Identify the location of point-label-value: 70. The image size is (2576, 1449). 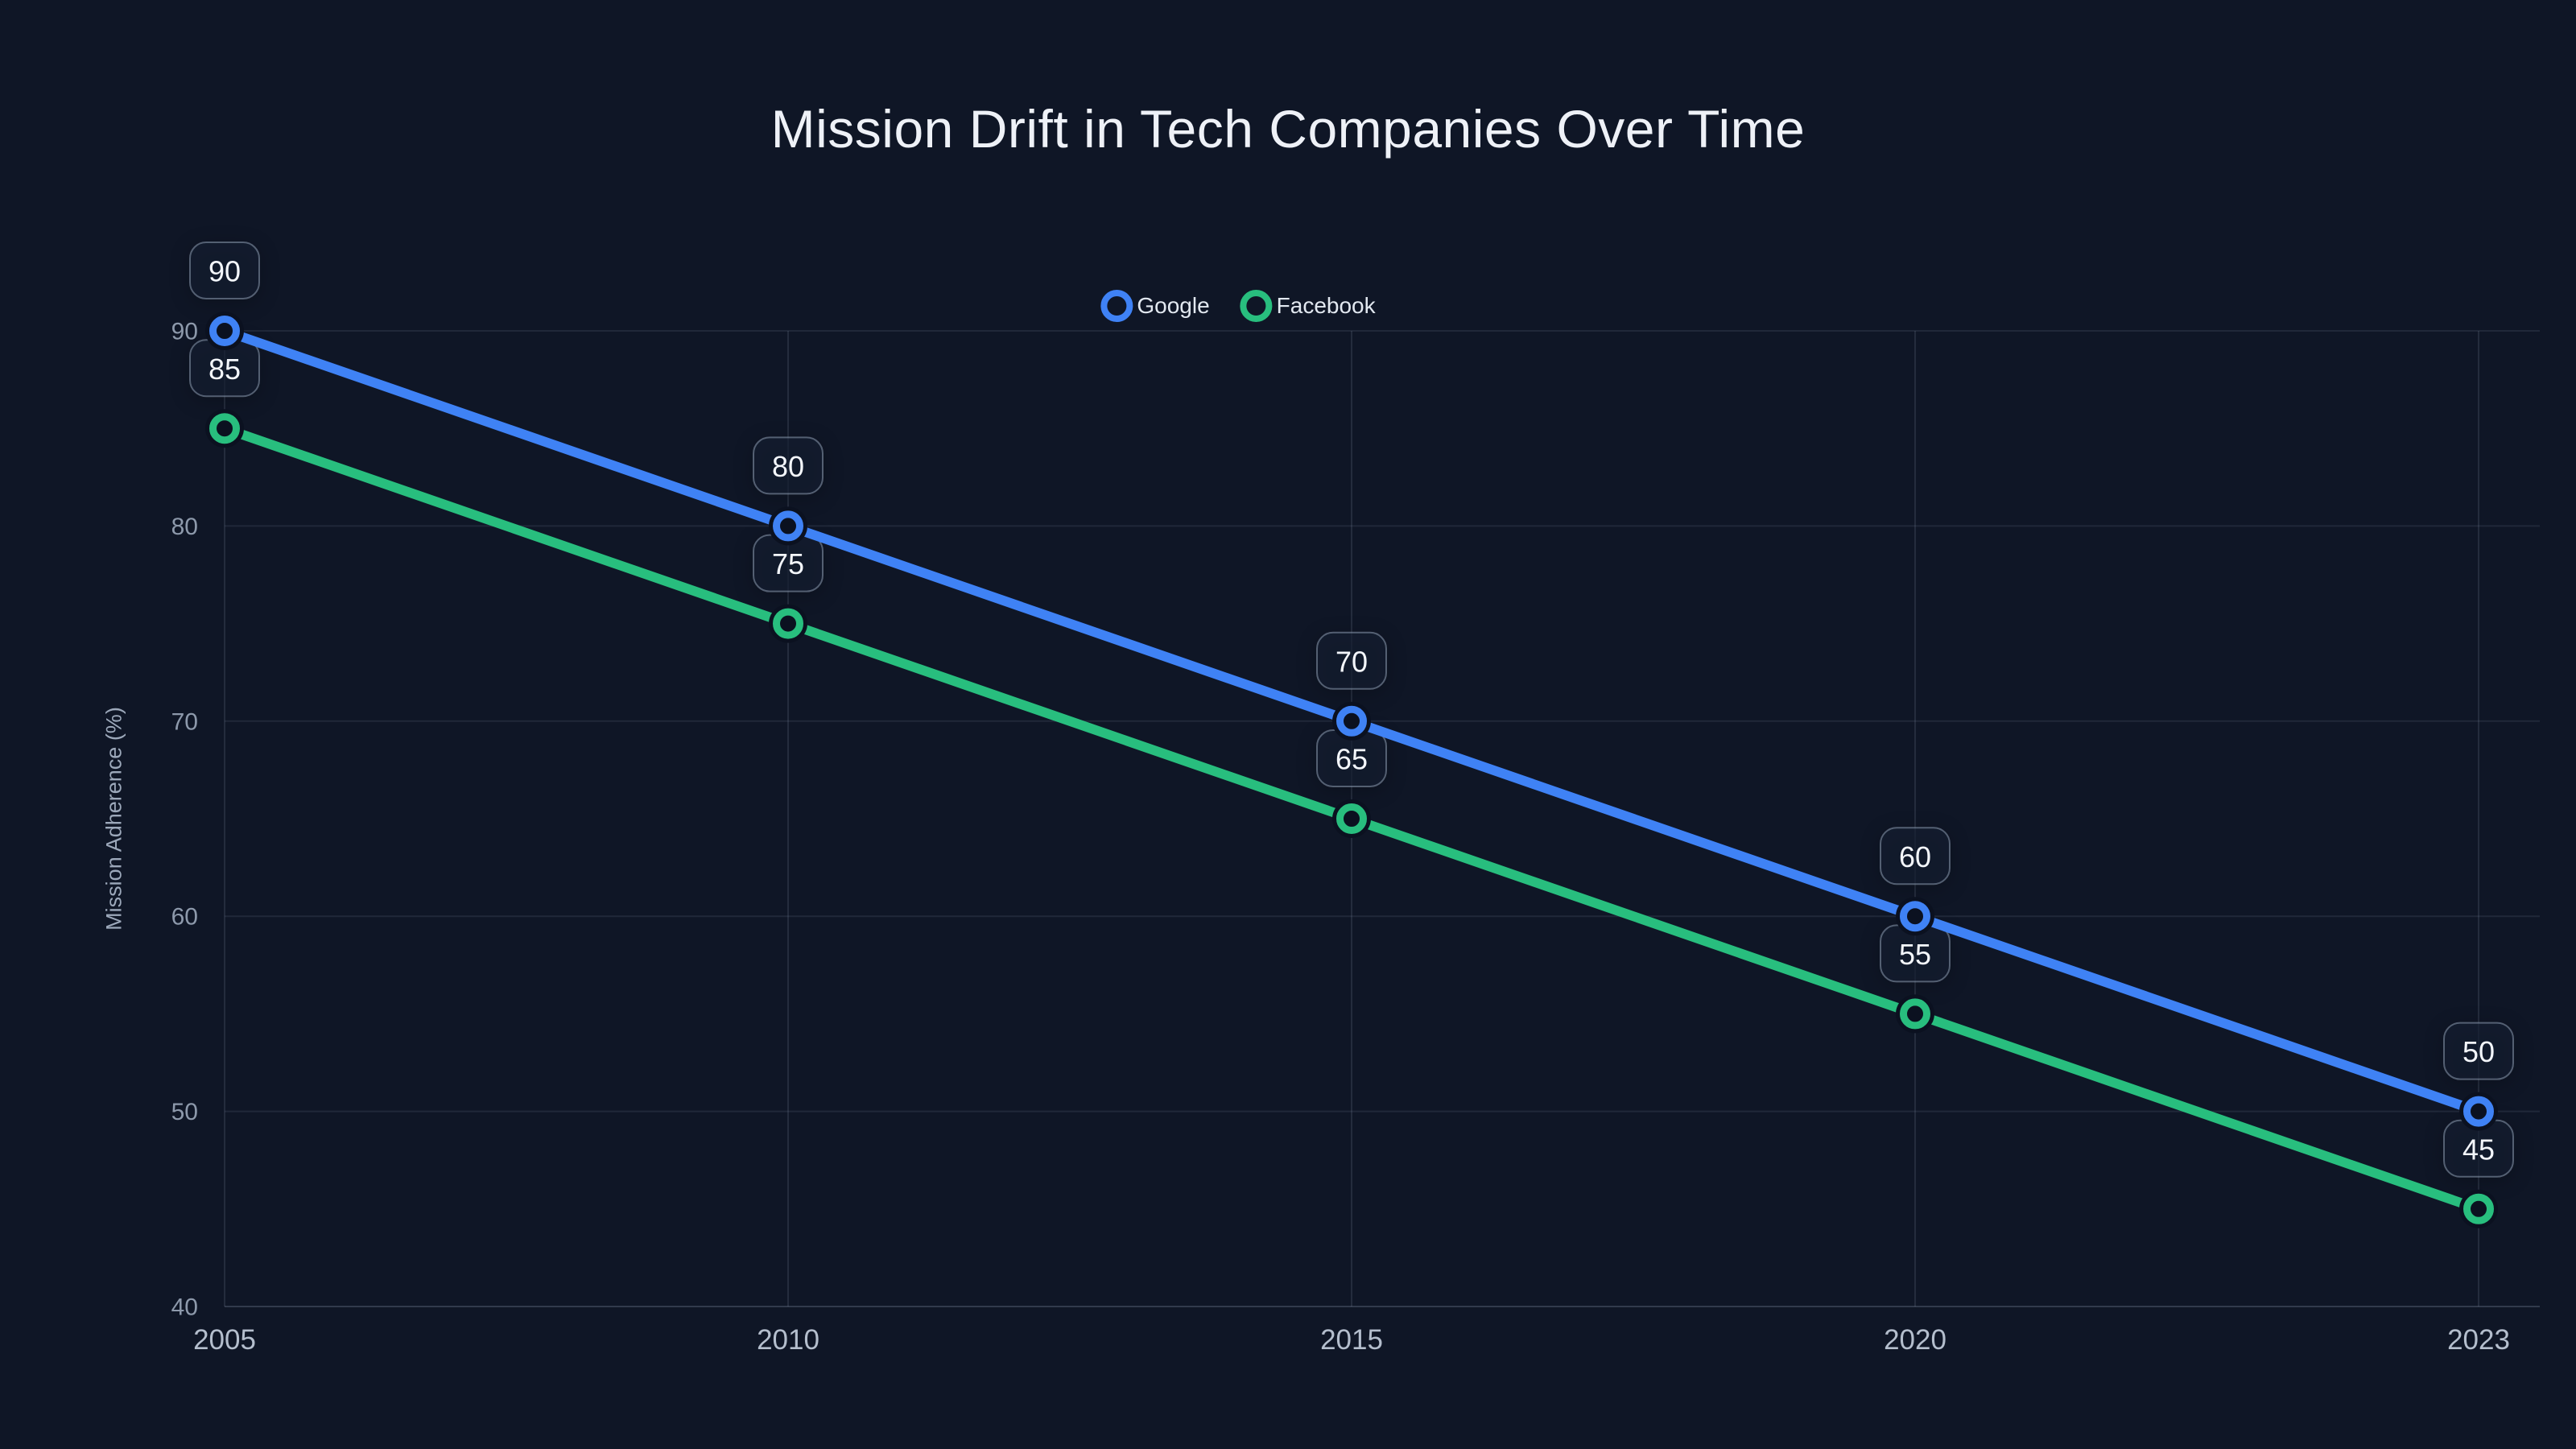
(1351, 661).